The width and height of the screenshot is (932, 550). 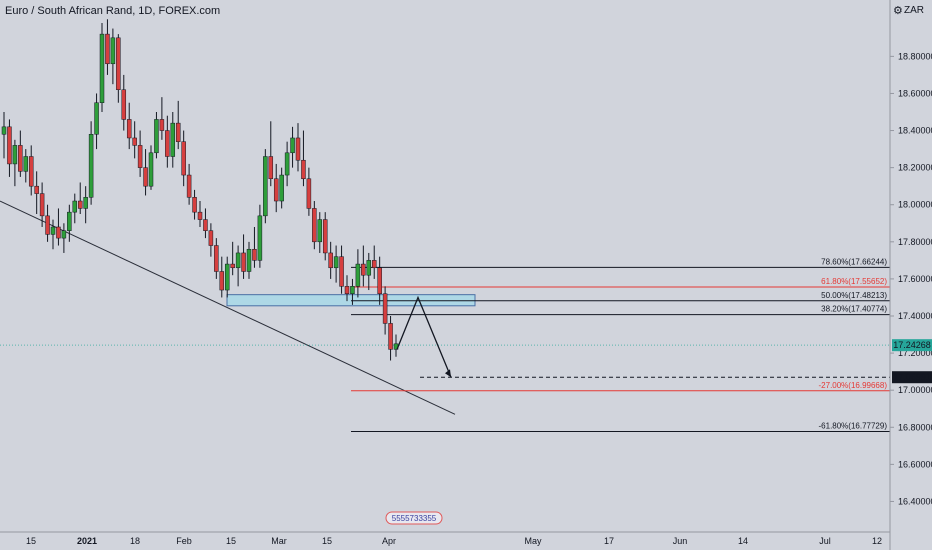 I want to click on current-price-label: 17.24268, so click(x=912, y=345).